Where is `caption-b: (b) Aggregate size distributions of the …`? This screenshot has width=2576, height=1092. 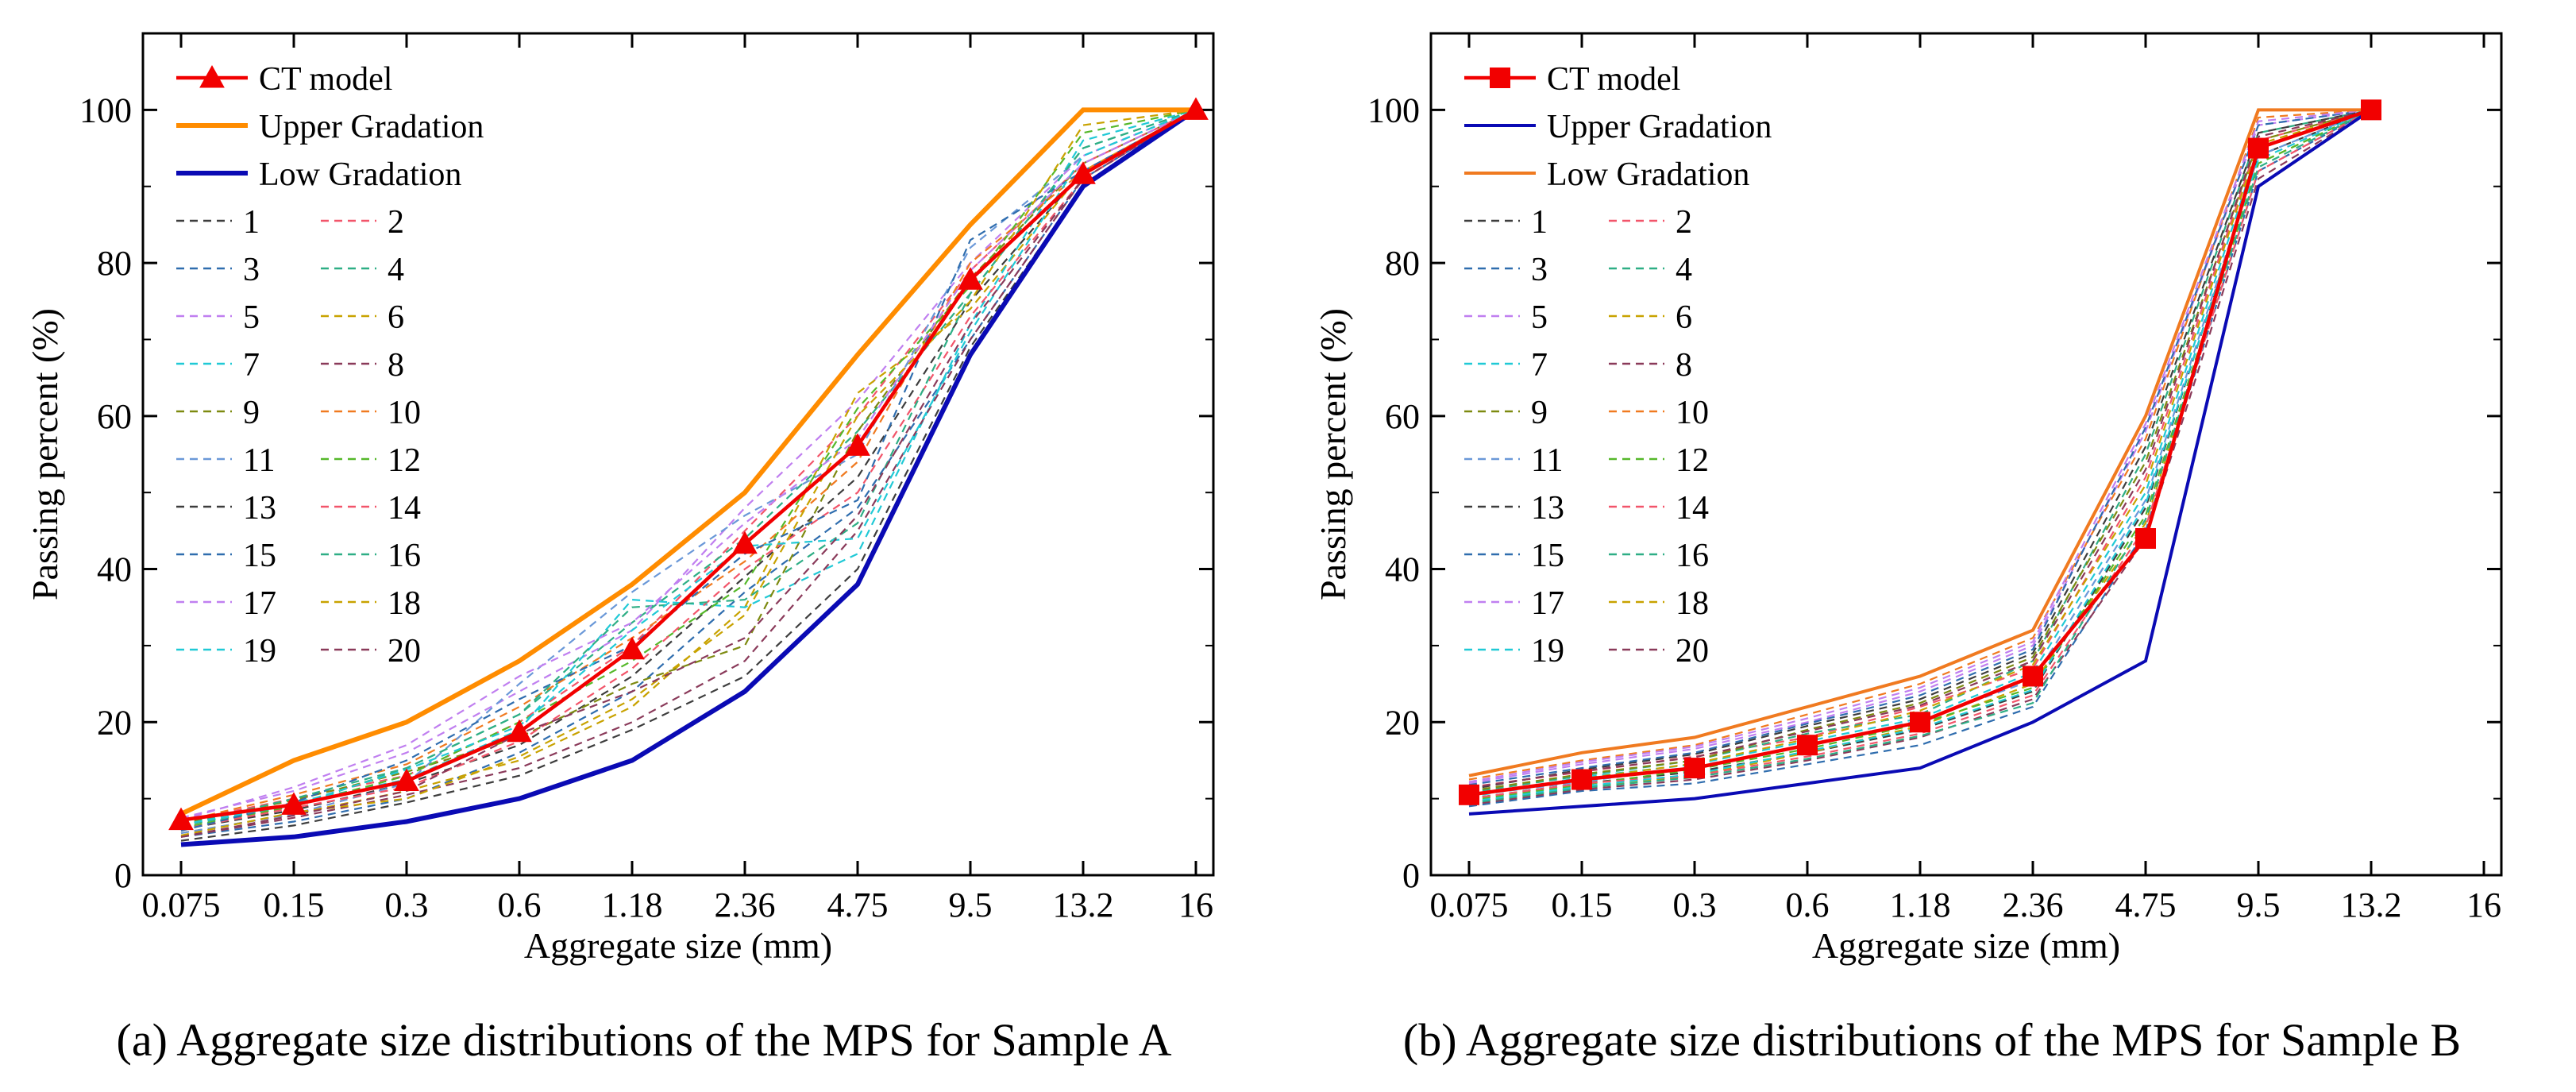
caption-b: (b) Aggregate size distributions of the … is located at coordinates (1932, 1040).